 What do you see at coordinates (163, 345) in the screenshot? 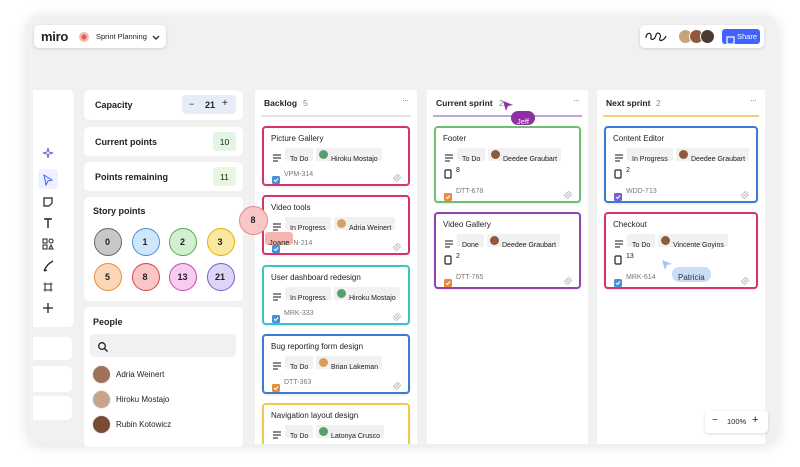
I see `search` at bounding box center [163, 345].